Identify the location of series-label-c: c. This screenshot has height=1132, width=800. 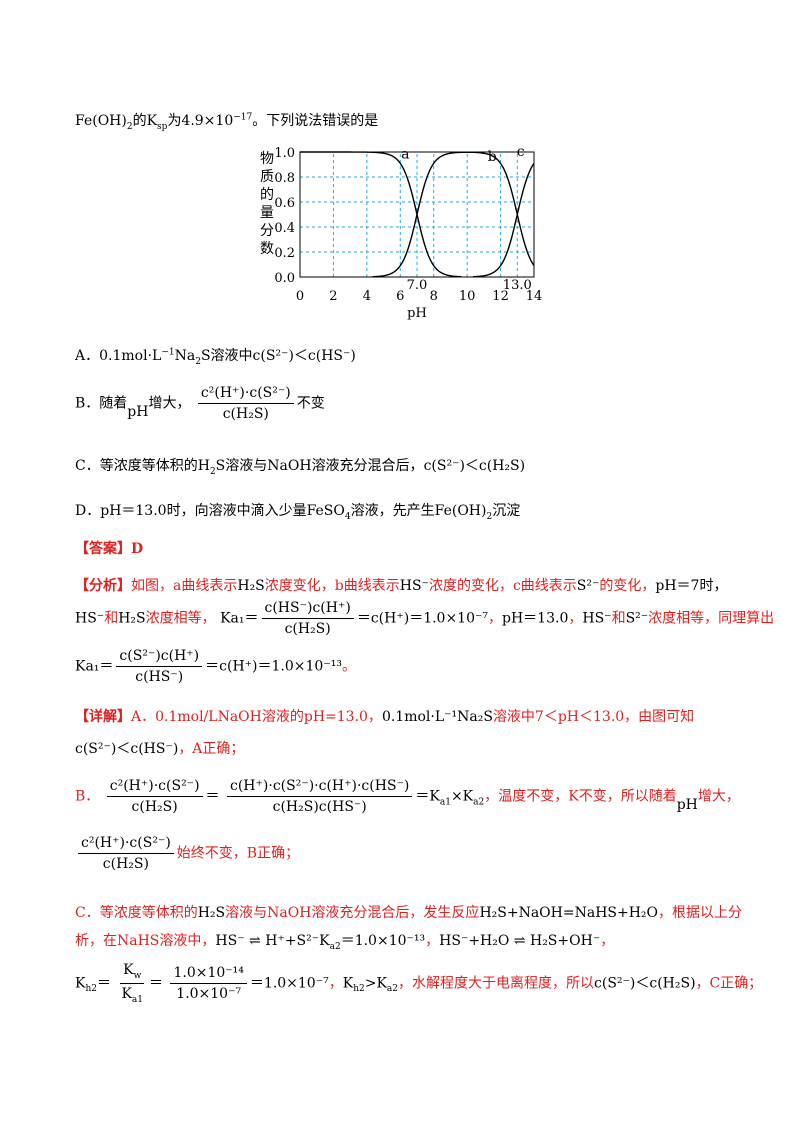
(521, 152).